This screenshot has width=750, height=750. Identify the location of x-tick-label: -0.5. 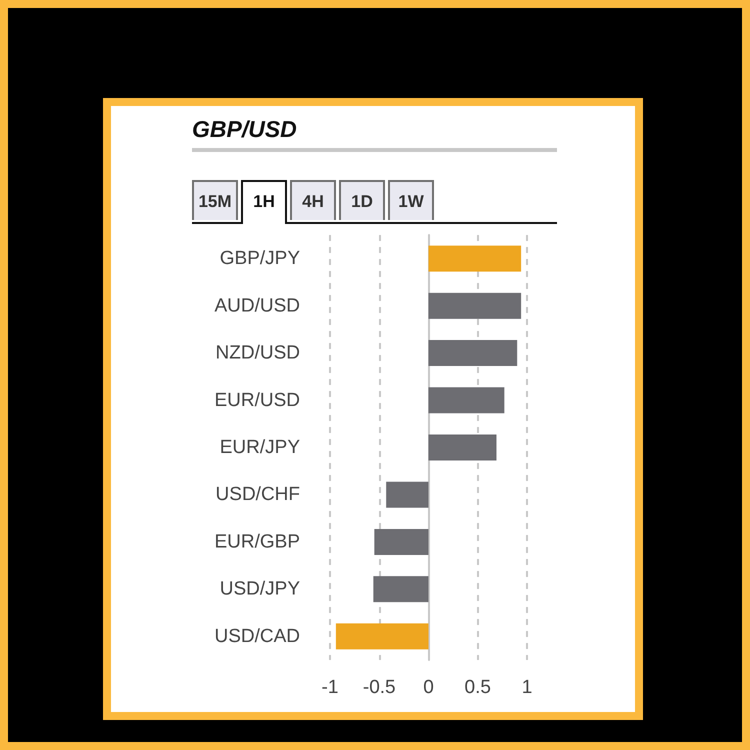
(379, 687).